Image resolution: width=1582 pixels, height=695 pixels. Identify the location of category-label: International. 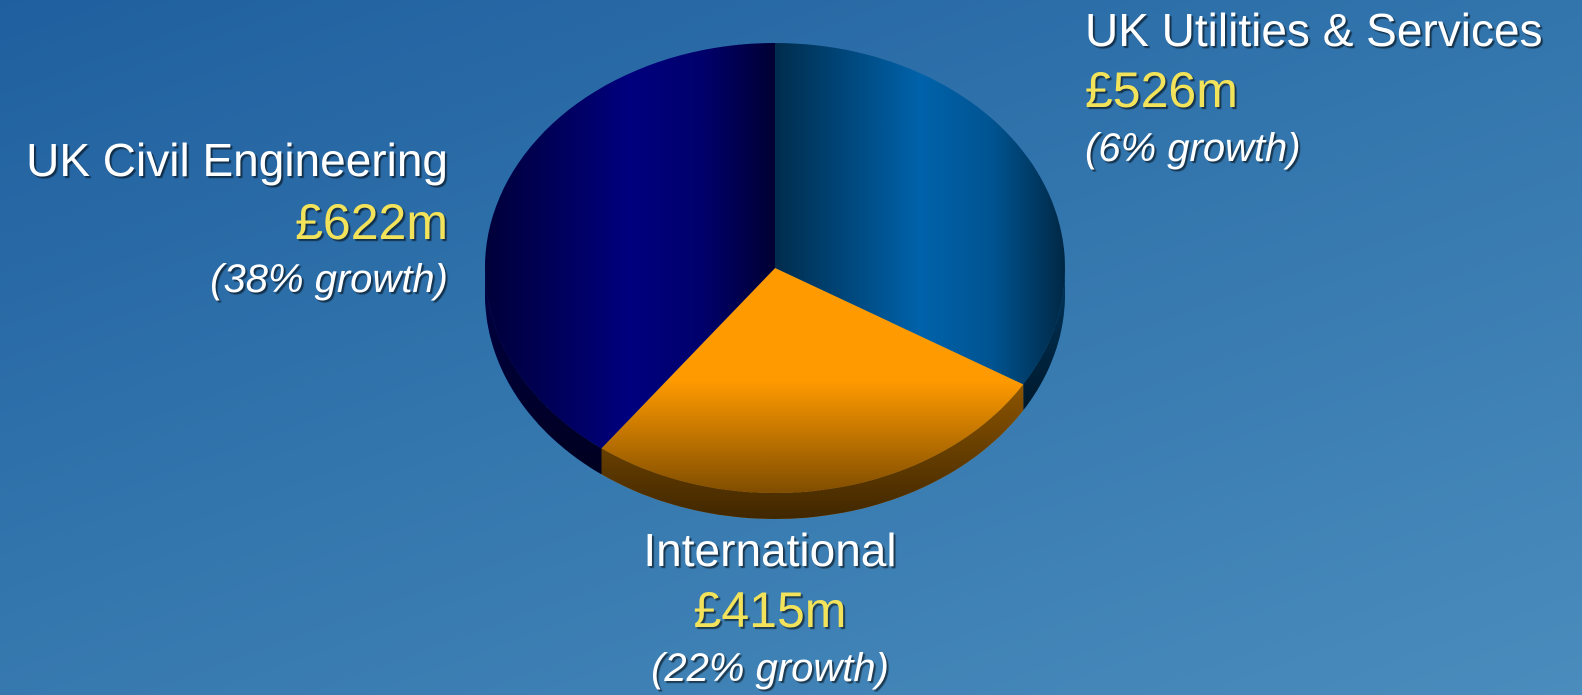
(769, 550).